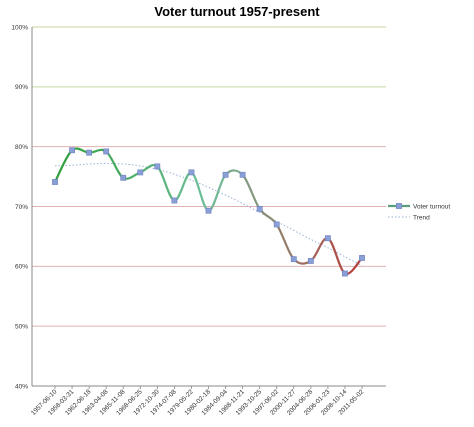 The height and width of the screenshot is (427, 474). I want to click on legend-turnout-marker, so click(399, 206).